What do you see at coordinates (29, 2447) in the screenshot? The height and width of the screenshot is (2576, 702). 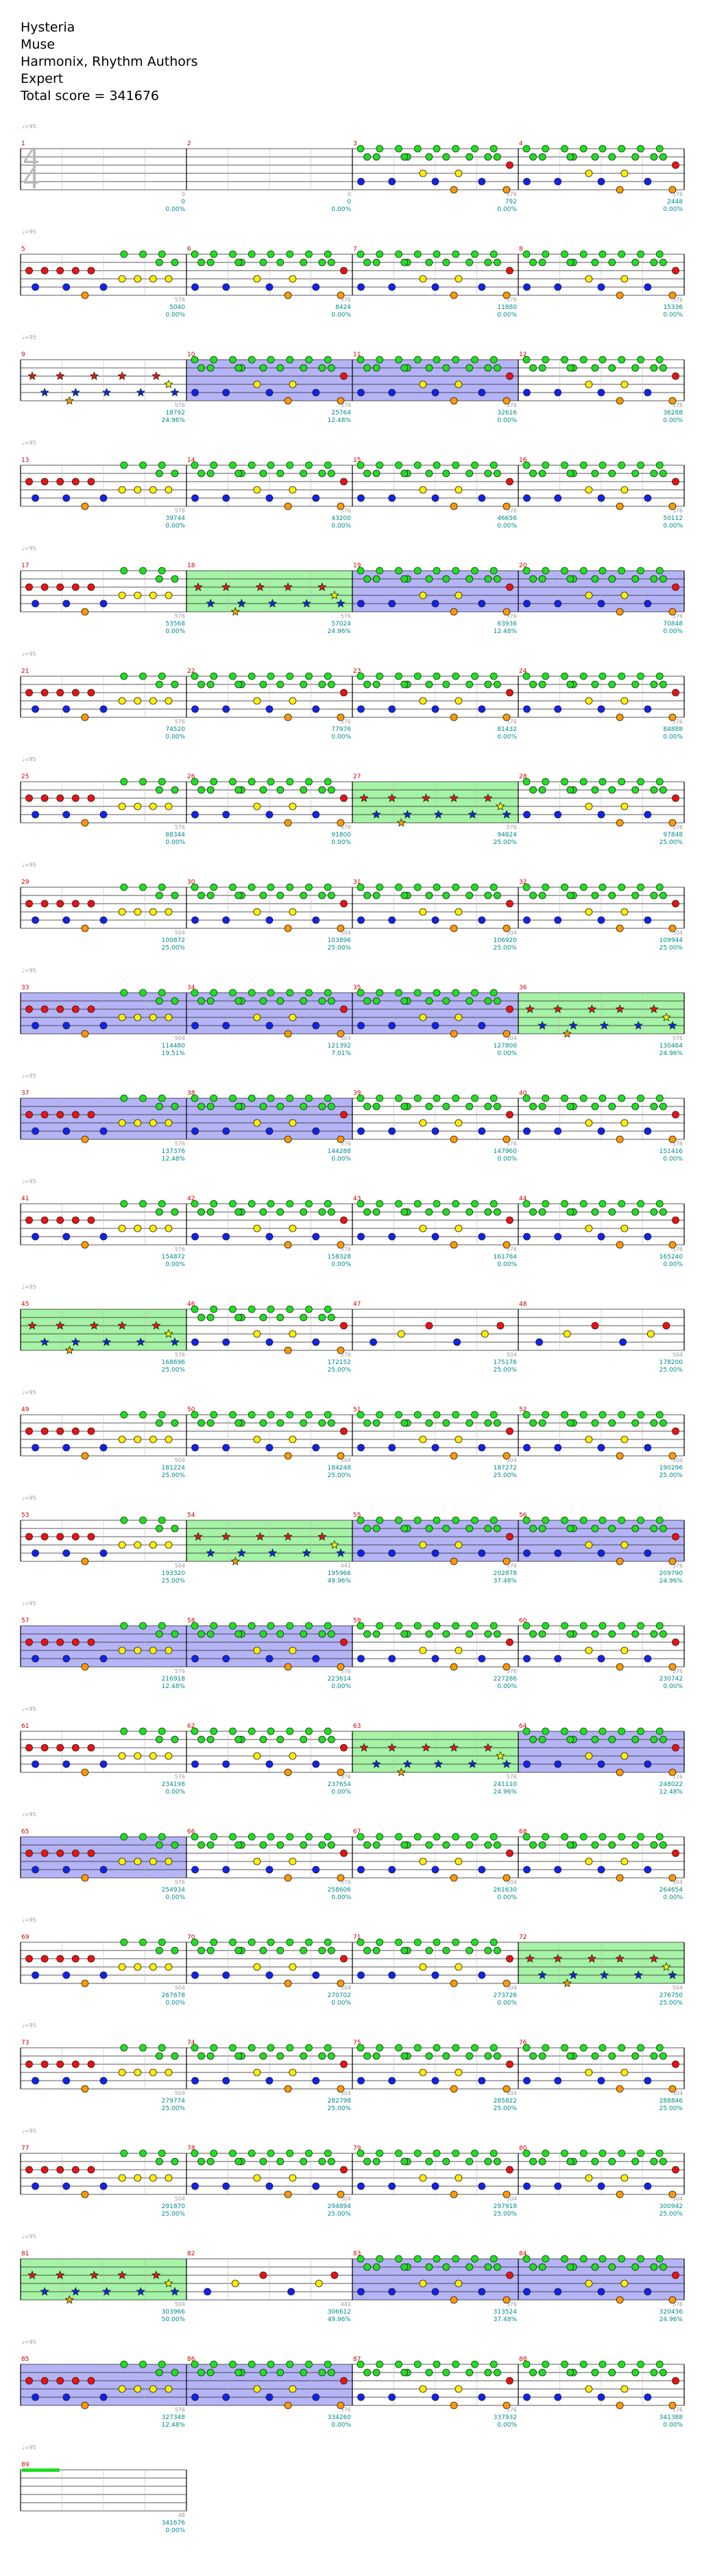 I see `tempo-marker: ♩=95` at bounding box center [29, 2447].